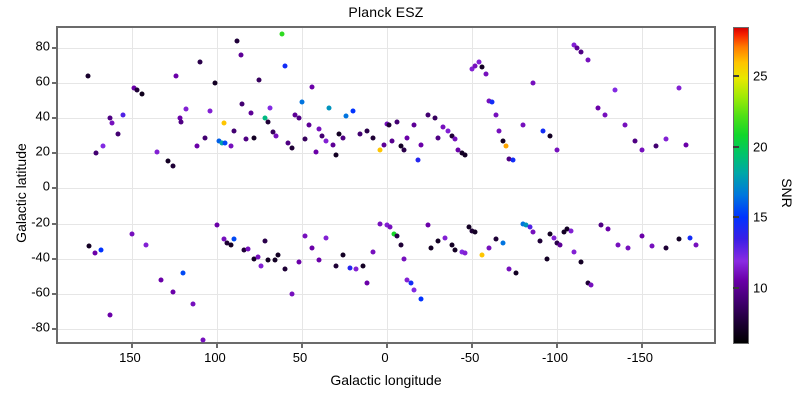 This screenshot has height=400, width=800. Describe the element at coordinates (554, 357) in the screenshot. I see `x-axis-tick-label: -100` at that location.